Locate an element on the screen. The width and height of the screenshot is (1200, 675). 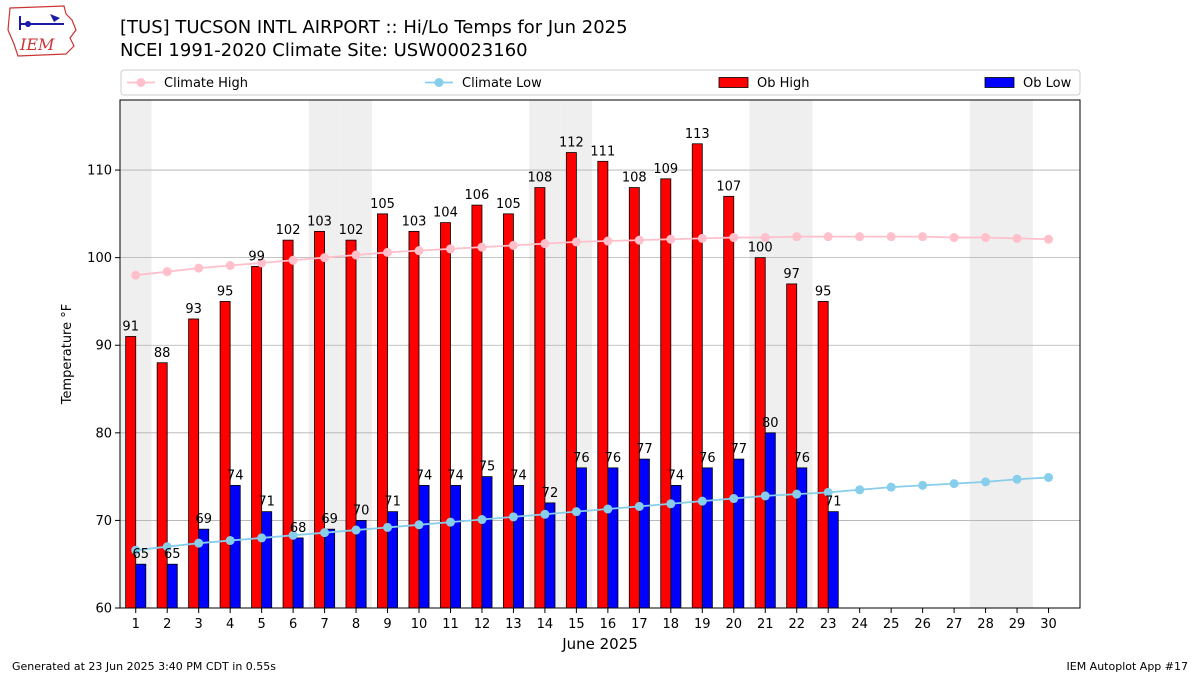
ob-high-label-12: 106 is located at coordinates (477, 195).